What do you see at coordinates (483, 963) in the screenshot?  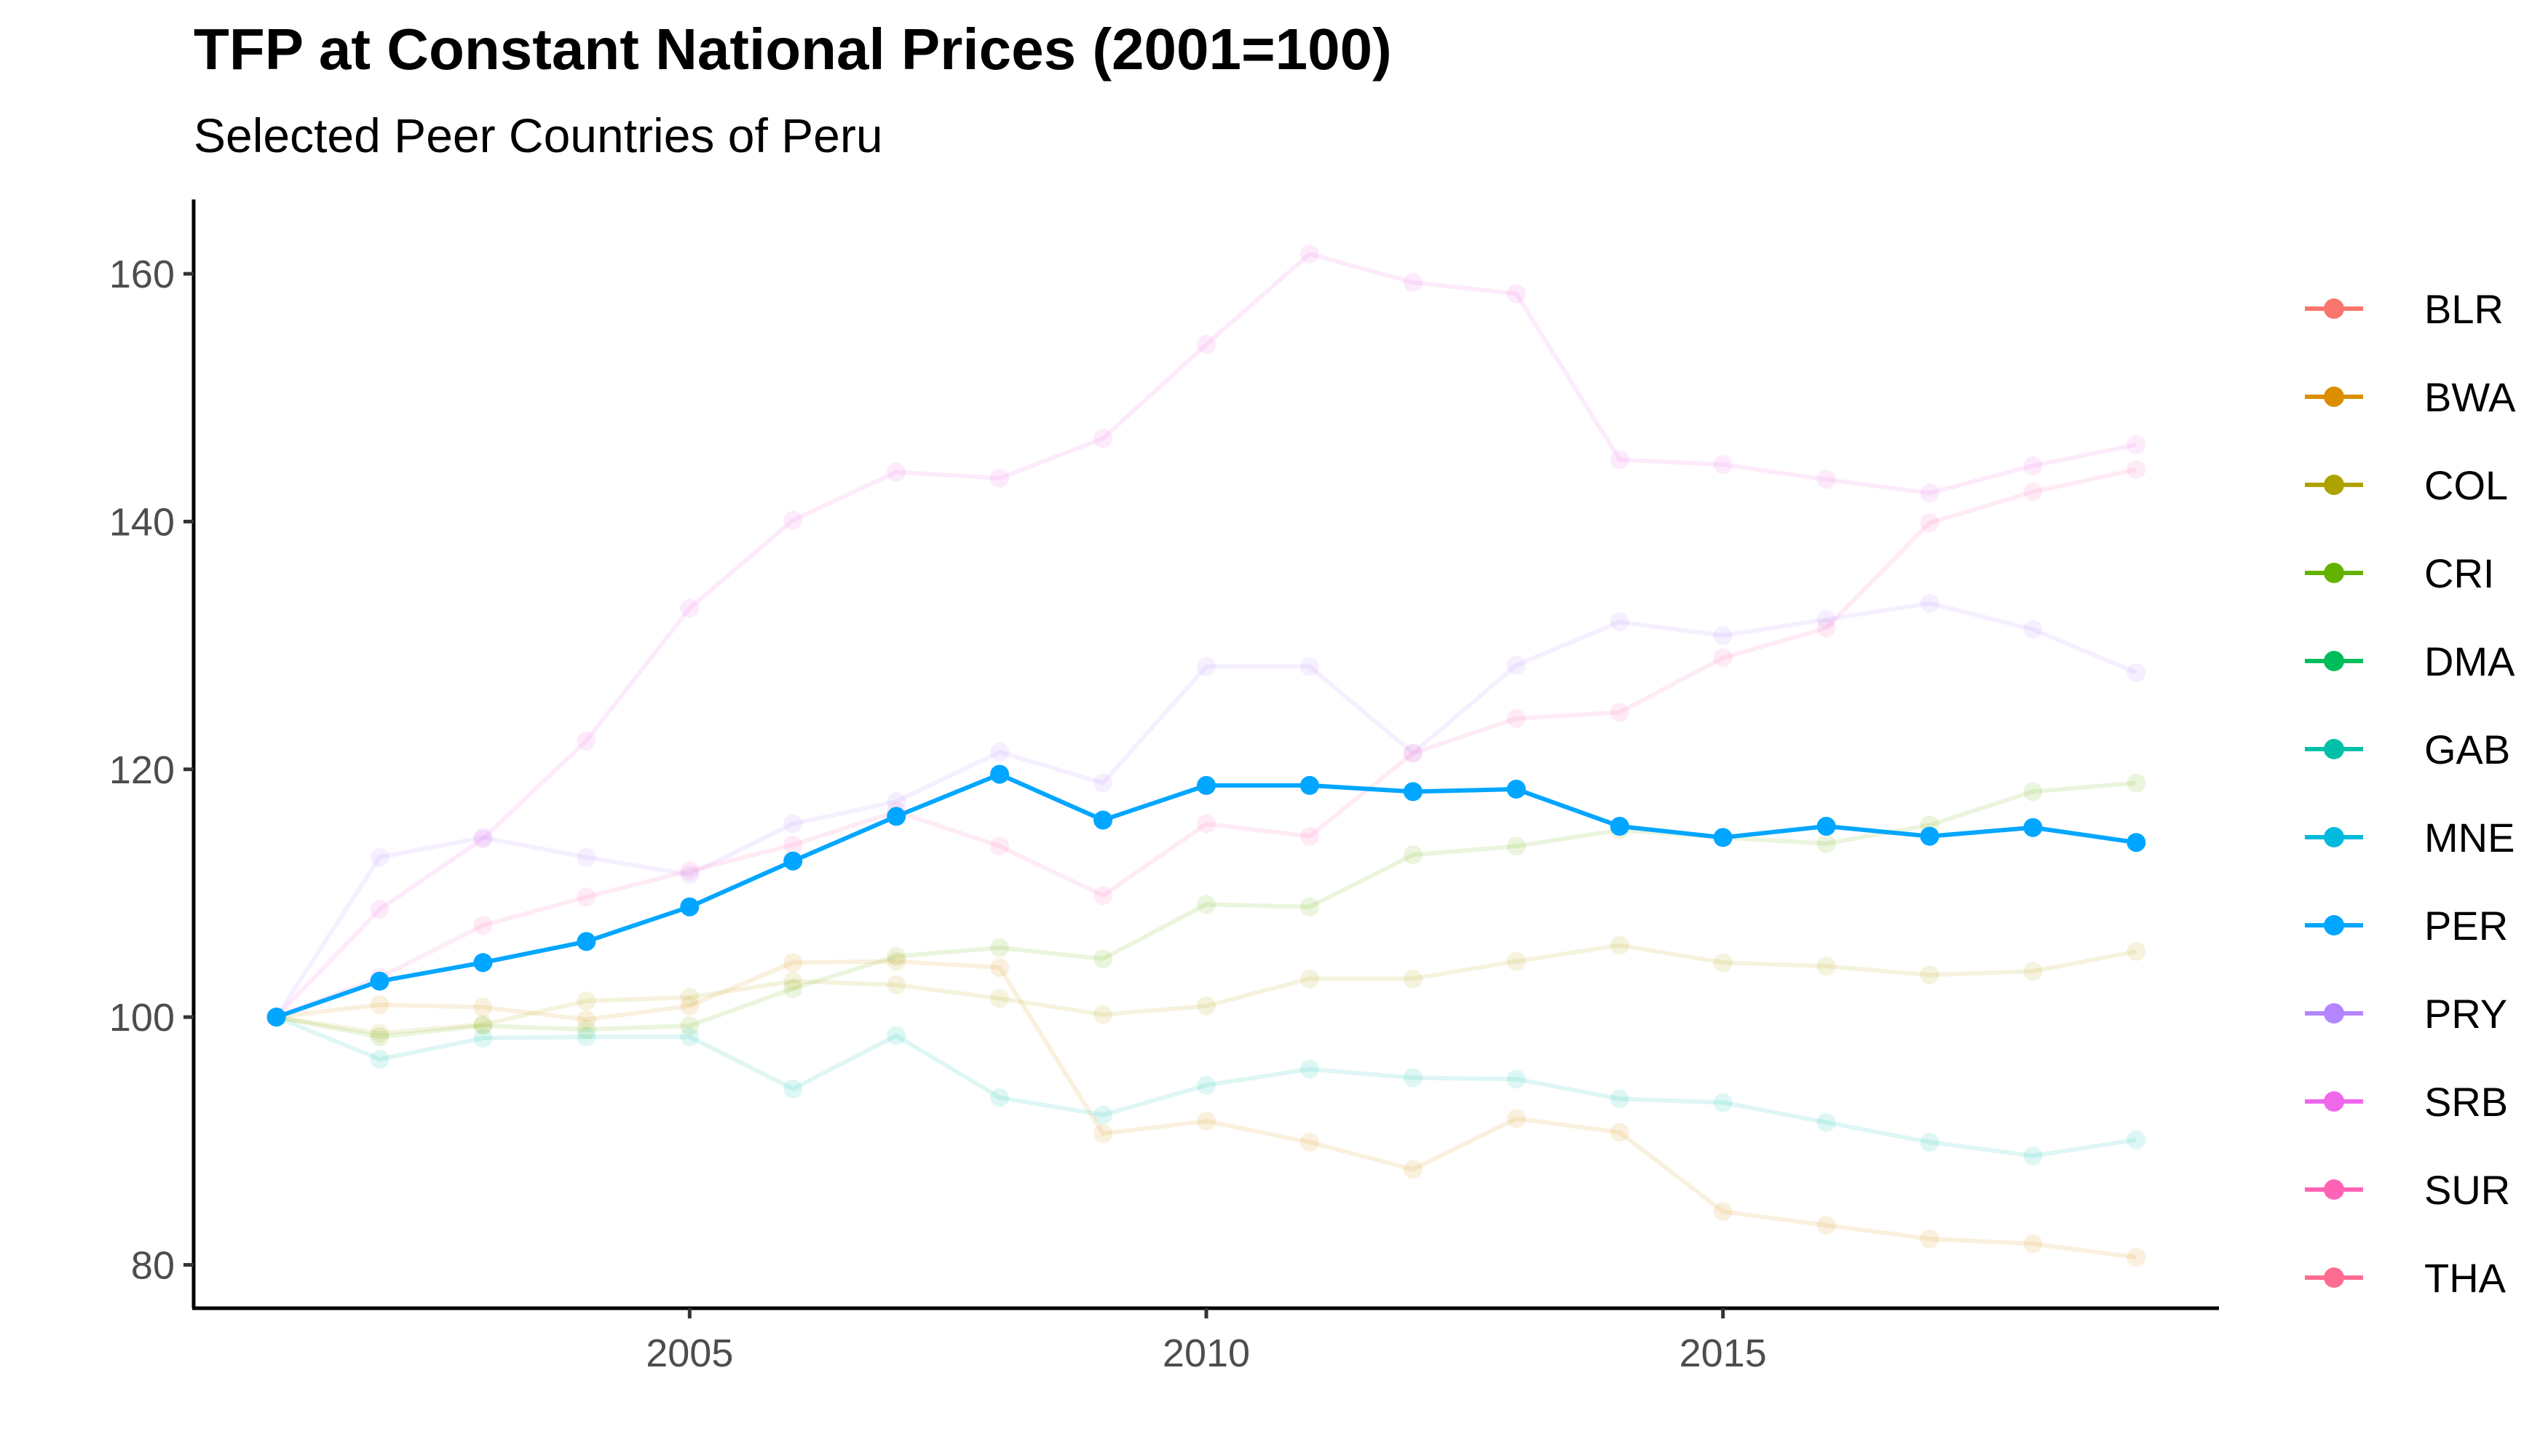 I see `data-point-per-2003` at bounding box center [483, 963].